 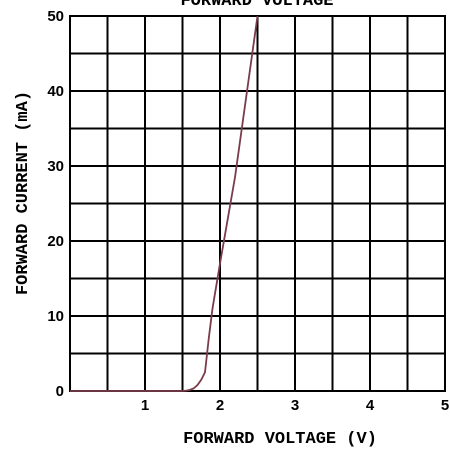 I want to click on y-tick-label: 40, so click(x=55, y=91).